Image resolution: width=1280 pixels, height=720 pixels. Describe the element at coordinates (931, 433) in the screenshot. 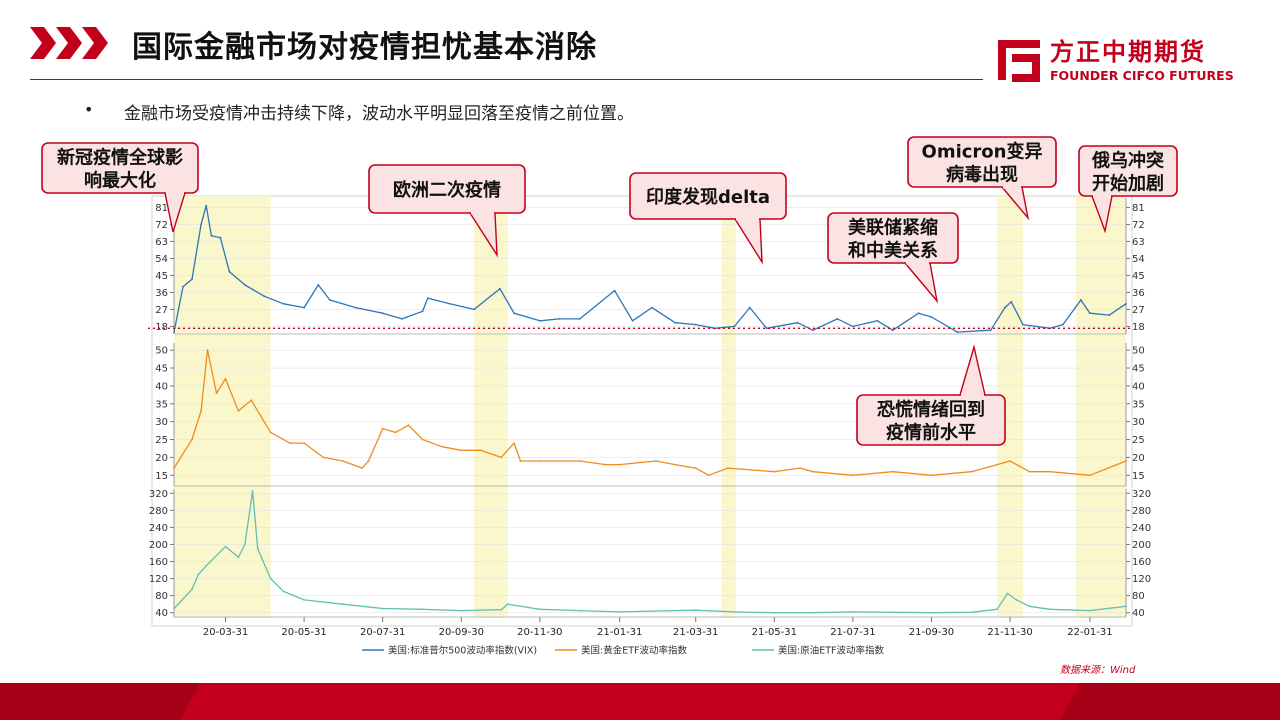

I see `callout-panic-back-to-normal-text: 疫情前水平` at that location.